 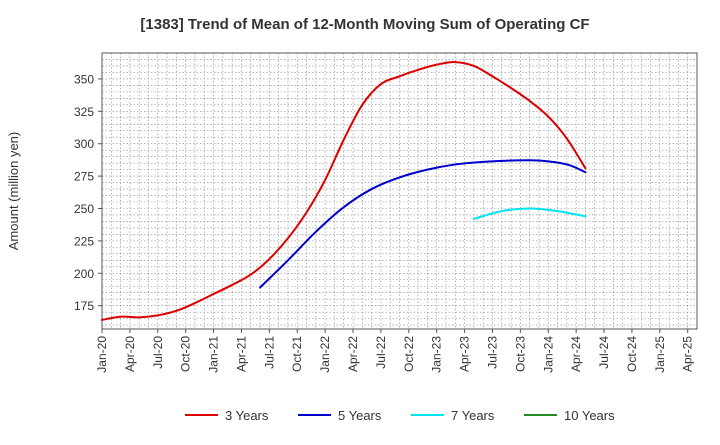 What do you see at coordinates (84, 209) in the screenshot?
I see `y-tick-label: 250` at bounding box center [84, 209].